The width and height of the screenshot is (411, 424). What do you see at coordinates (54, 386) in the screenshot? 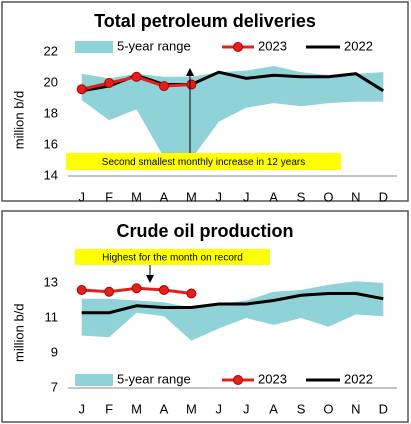
I see `y-tick-label: 7` at bounding box center [54, 386].